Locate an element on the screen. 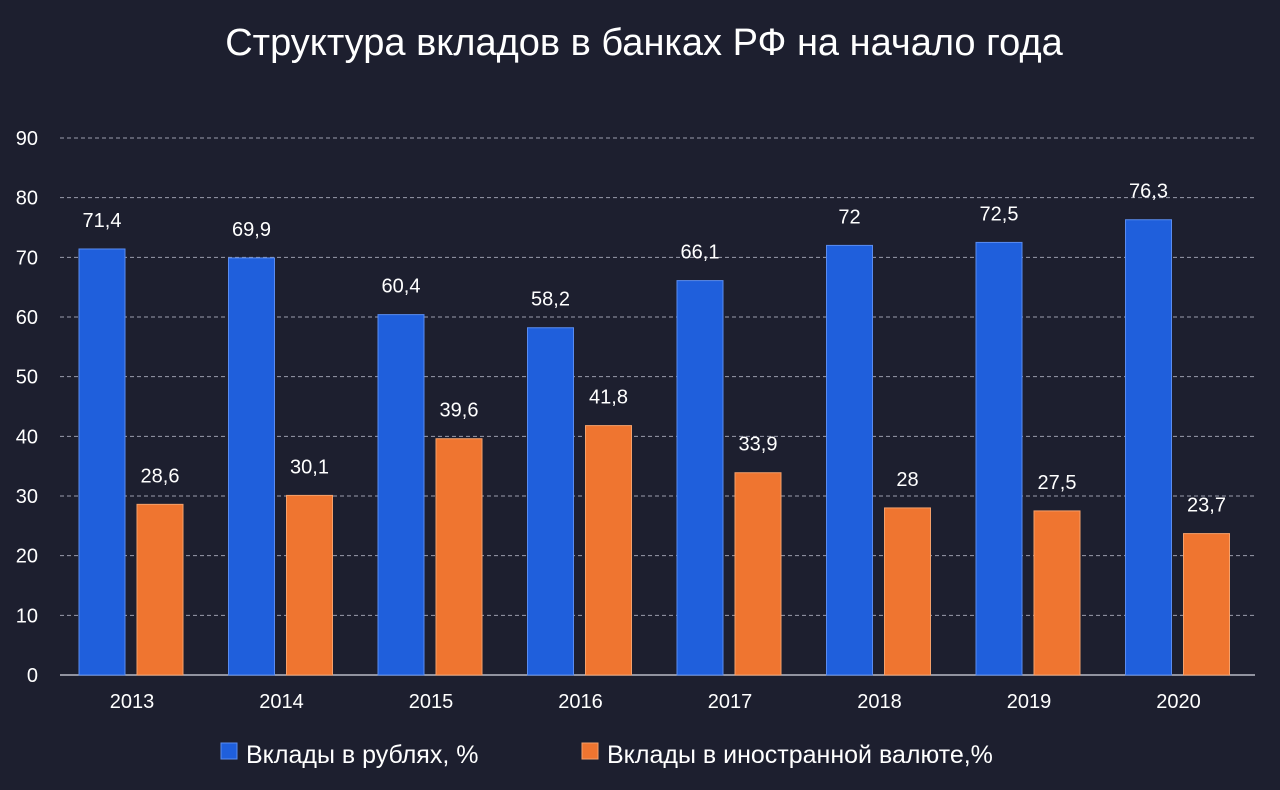 The width and height of the screenshot is (1280, 790). y-tick-label: 10 is located at coordinates (27, 616).